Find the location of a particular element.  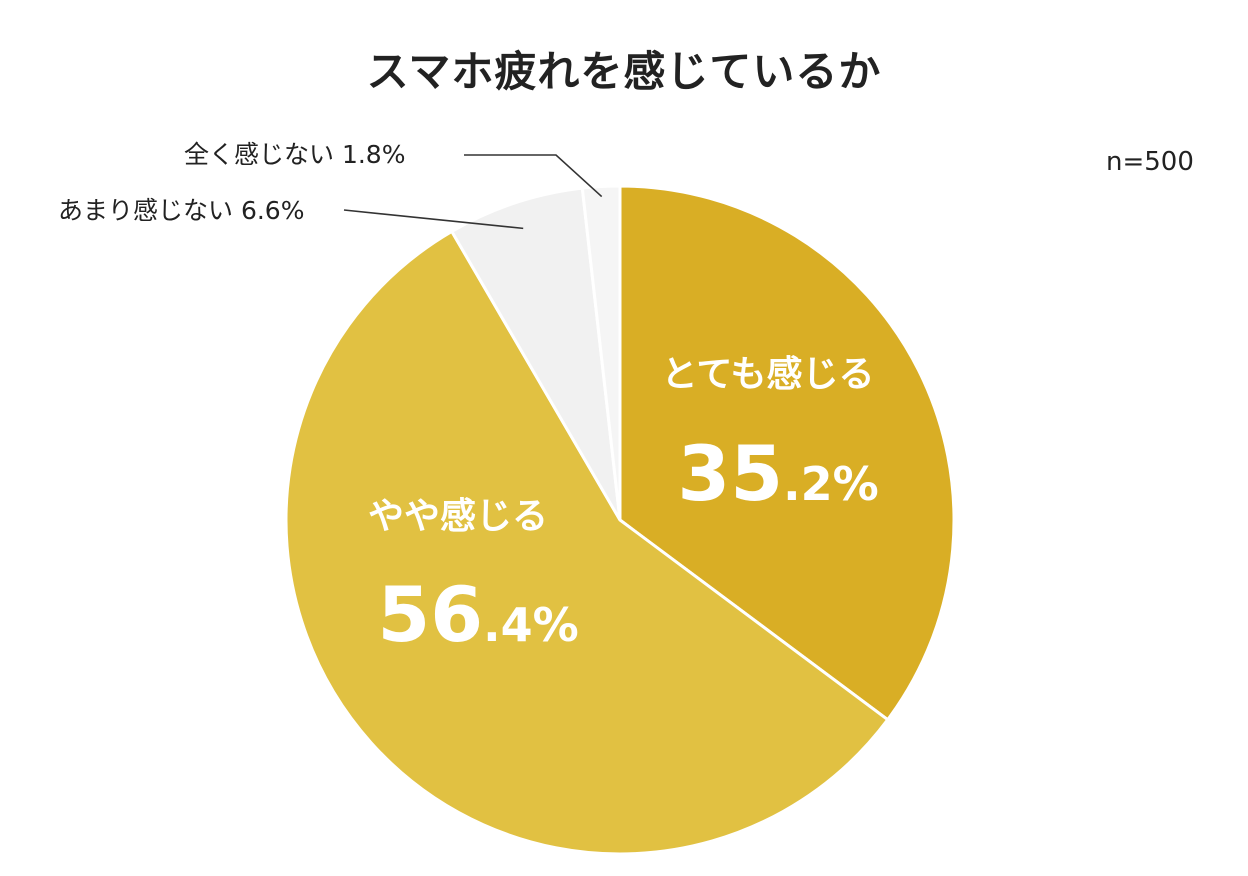

slice-value-1: 56.4% is located at coordinates (477, 614).